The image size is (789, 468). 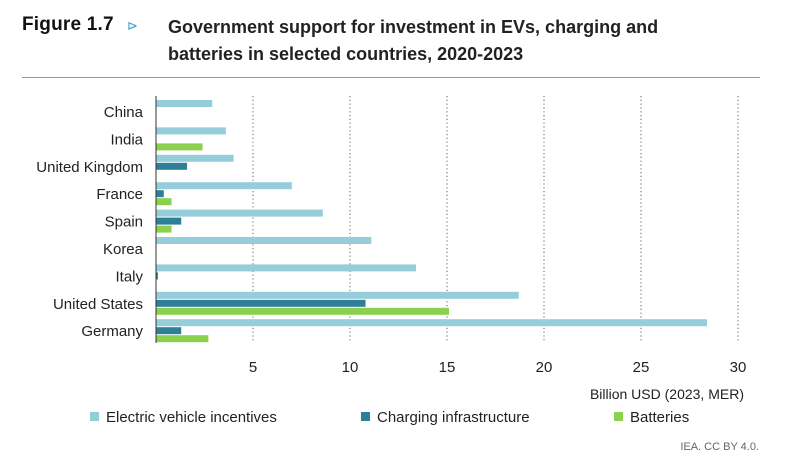 I want to click on category-label-united-kingdom: United Kingdom, so click(x=89, y=167).